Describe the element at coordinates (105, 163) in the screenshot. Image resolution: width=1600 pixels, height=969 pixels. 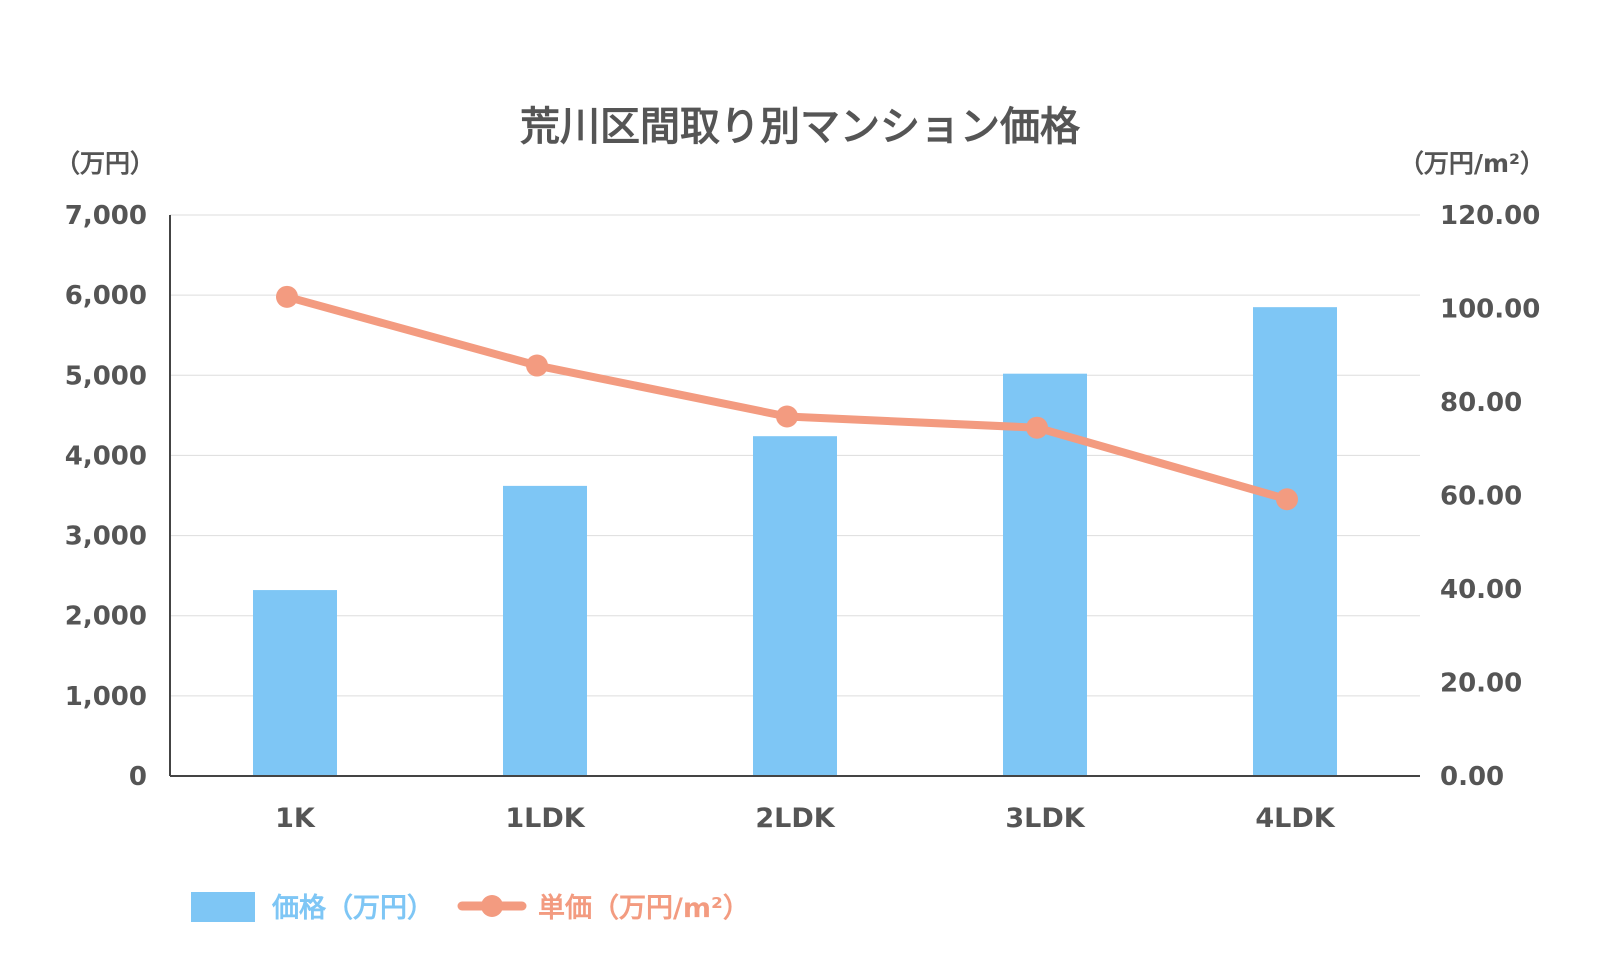
I see `left-axis-unit: （万円）` at that location.